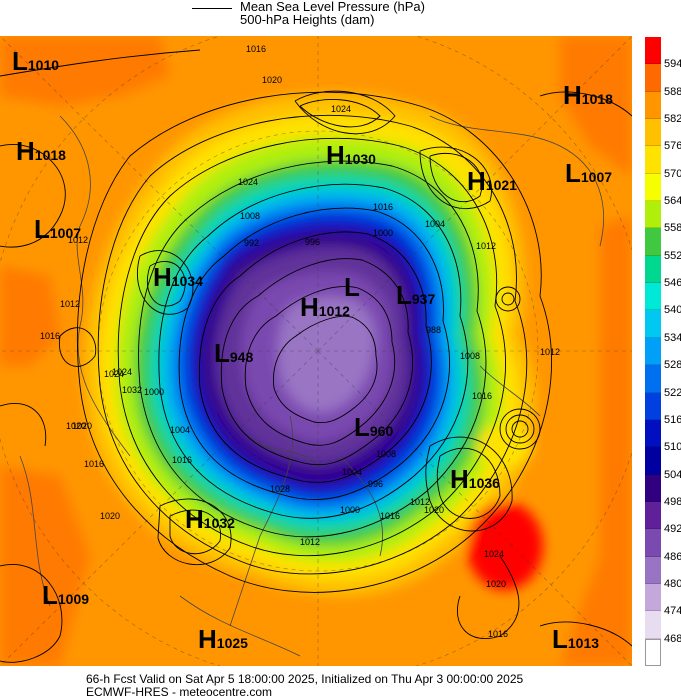 The image size is (681, 700). What do you see at coordinates (332, 7) in the screenshot?
I see `legend-mslp-label: Mean Sea Level Pressure (hPa)` at bounding box center [332, 7].